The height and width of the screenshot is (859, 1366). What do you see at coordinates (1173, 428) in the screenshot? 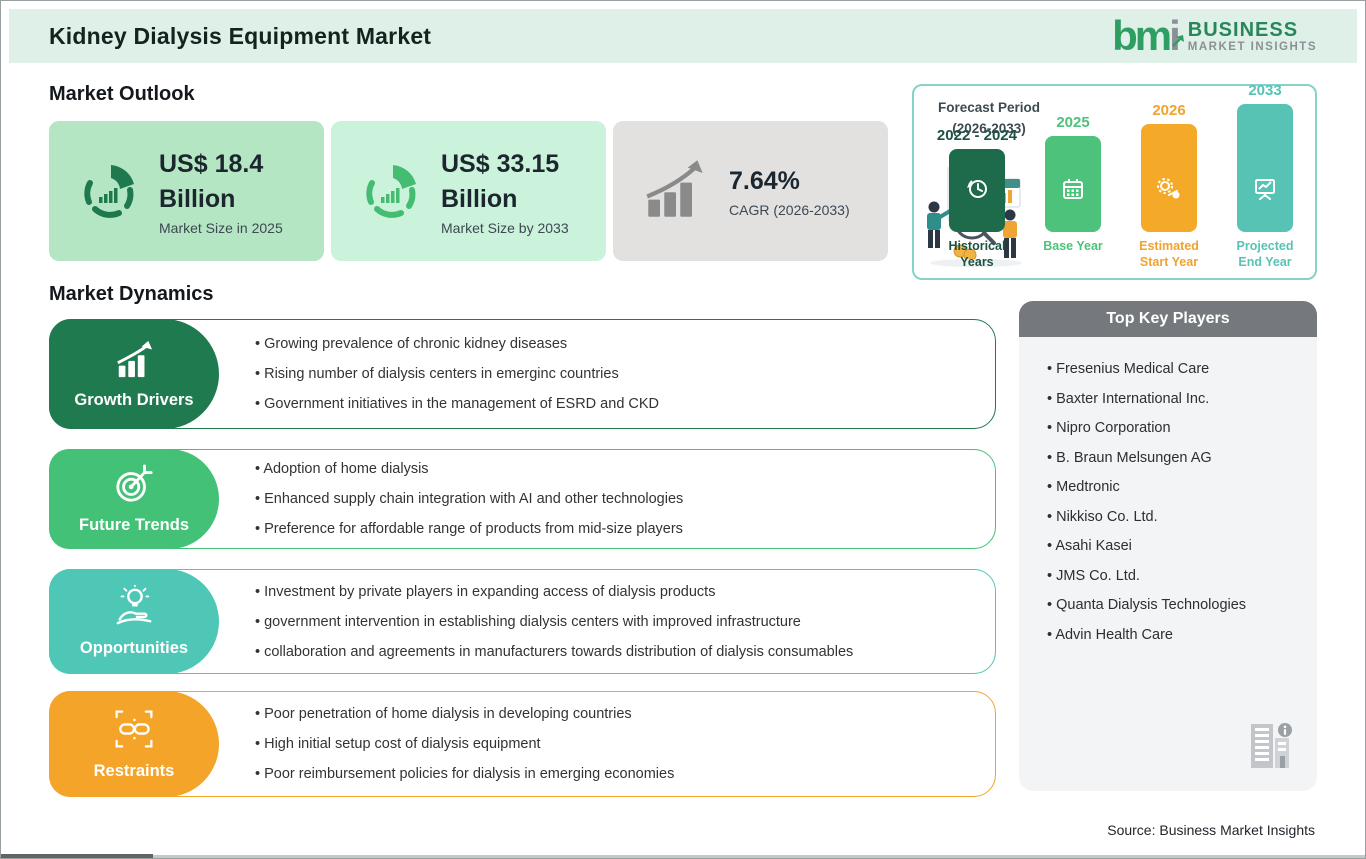
I see `player-item: Nipro Corporation` at bounding box center [1173, 428].